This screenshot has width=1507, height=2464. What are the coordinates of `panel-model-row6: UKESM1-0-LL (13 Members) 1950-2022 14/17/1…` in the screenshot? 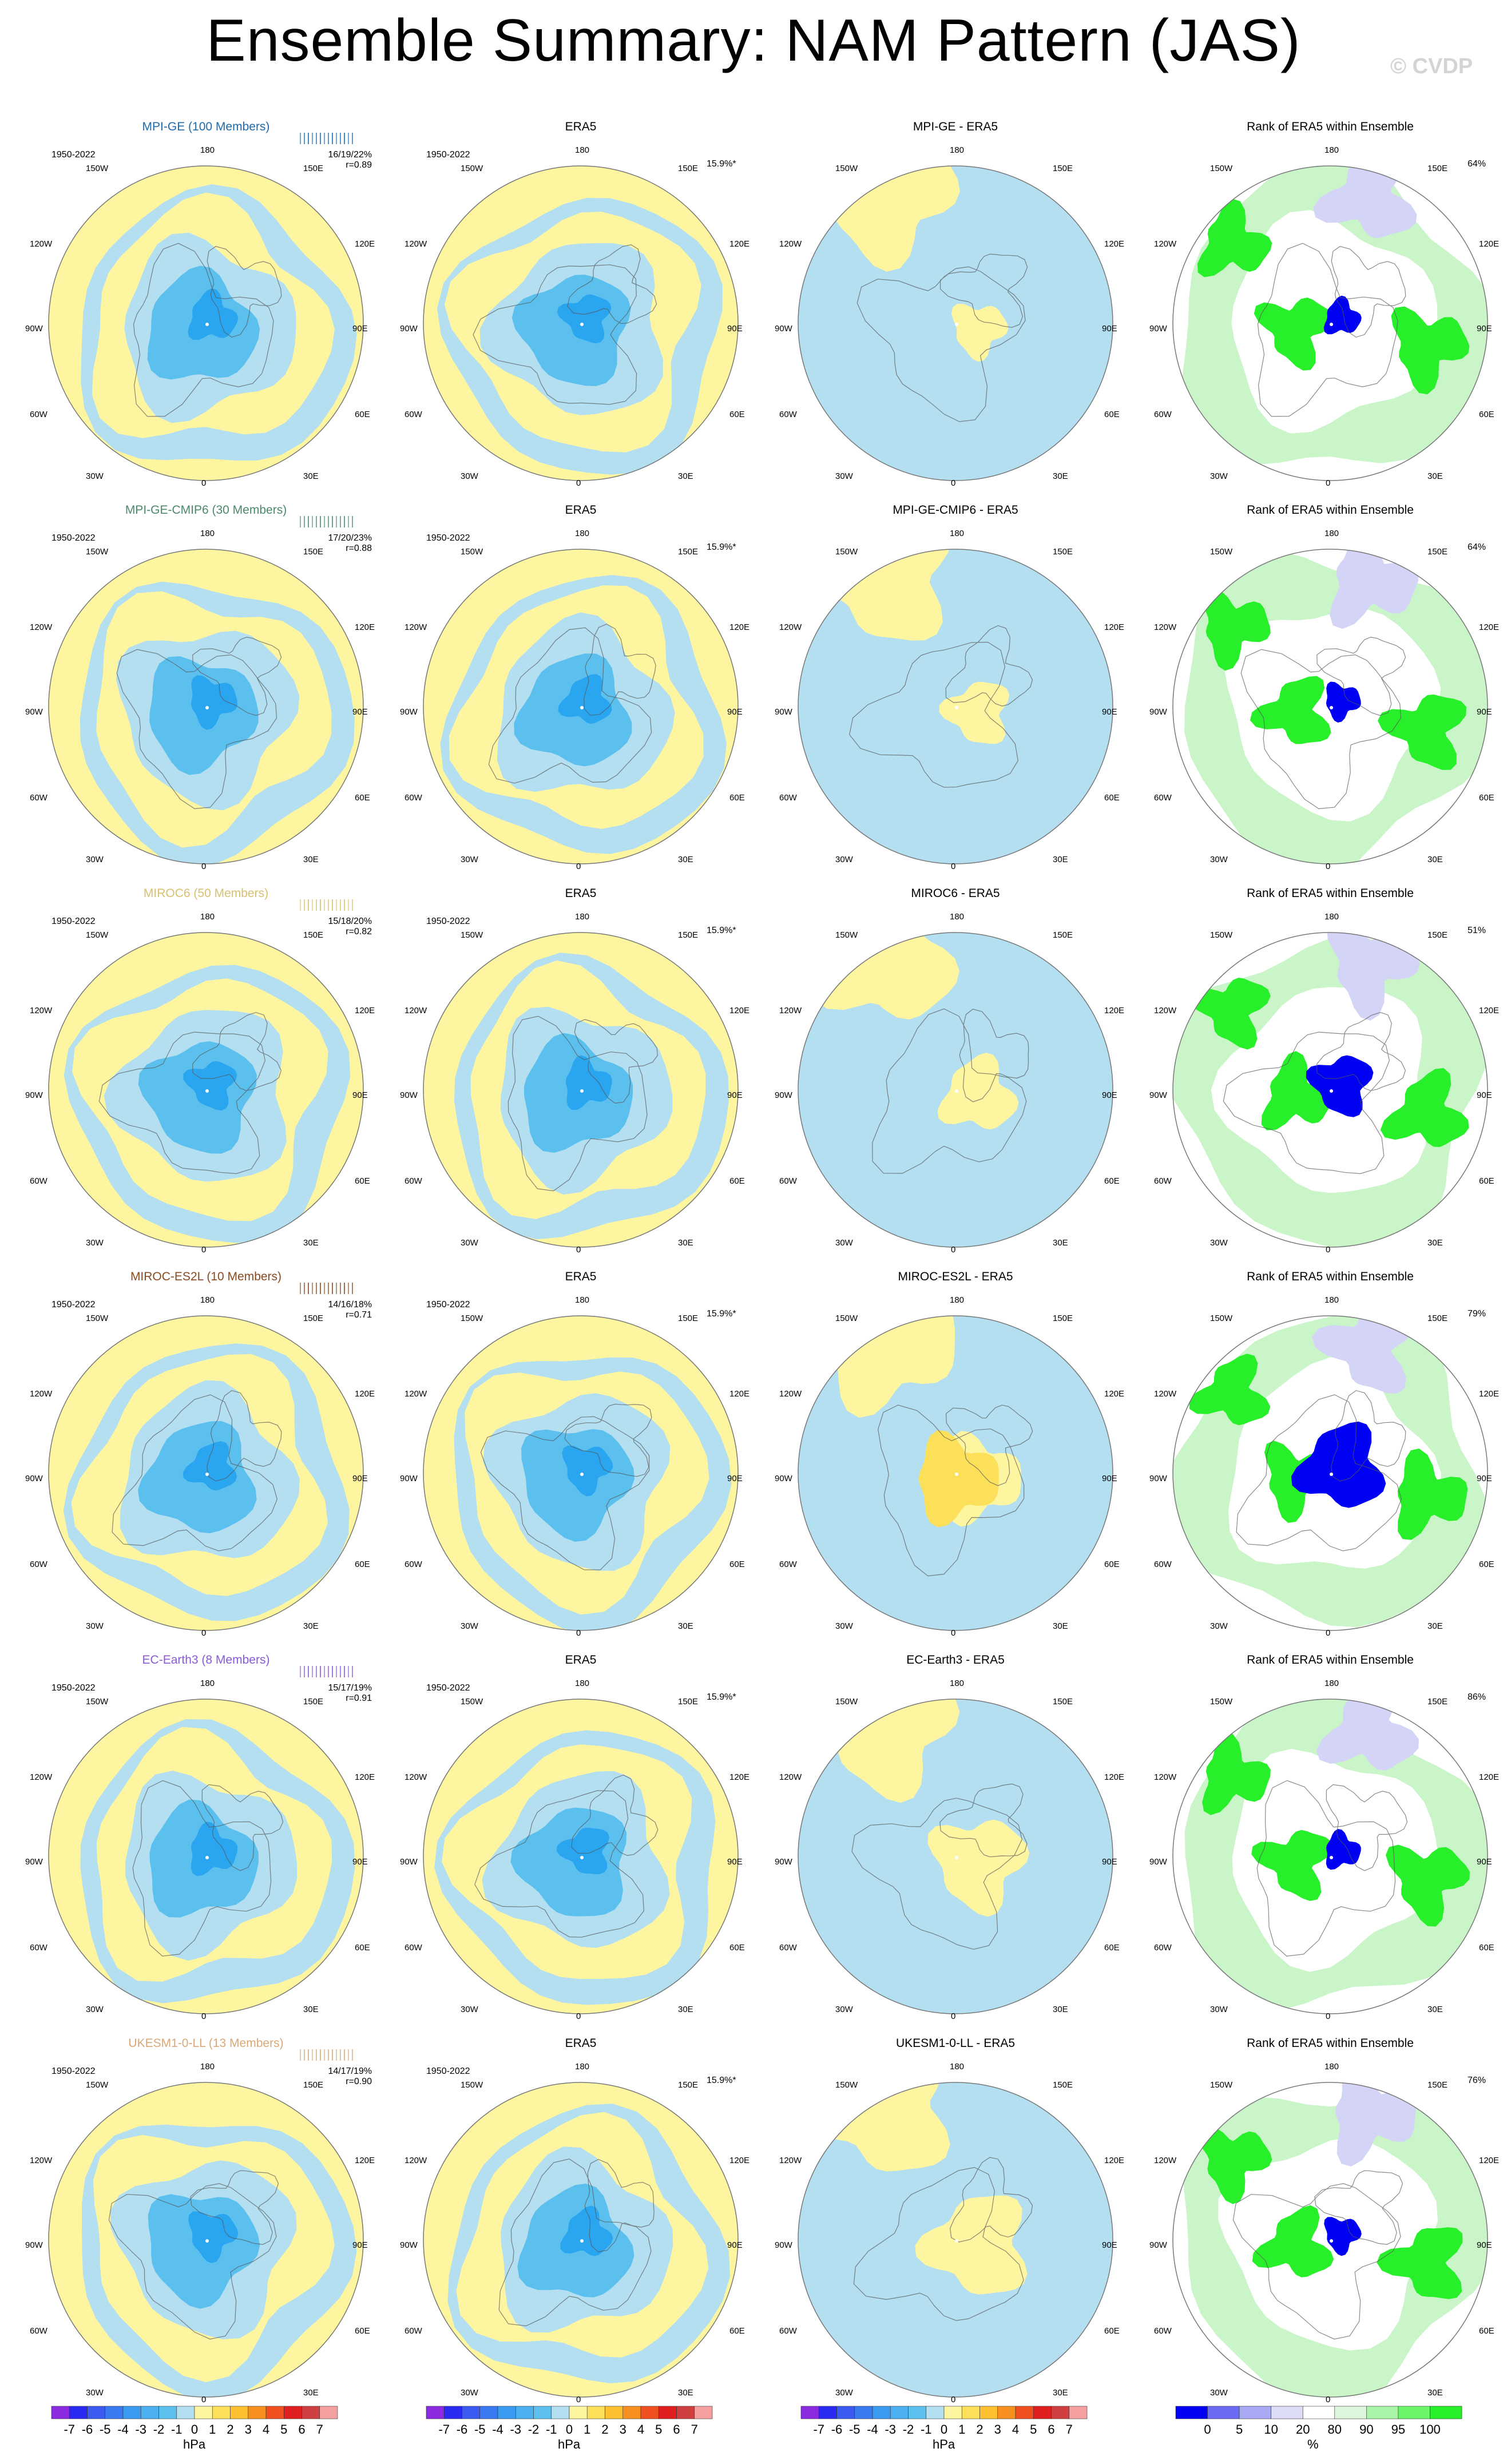 It's located at (204, 2225).